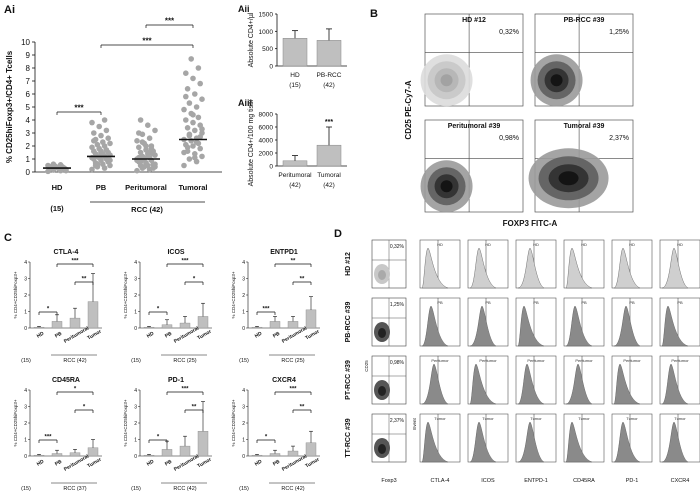 The height and width of the screenshot is (497, 700). I want to click on flow-plot-title: PB-RCC #39, so click(584, 20).